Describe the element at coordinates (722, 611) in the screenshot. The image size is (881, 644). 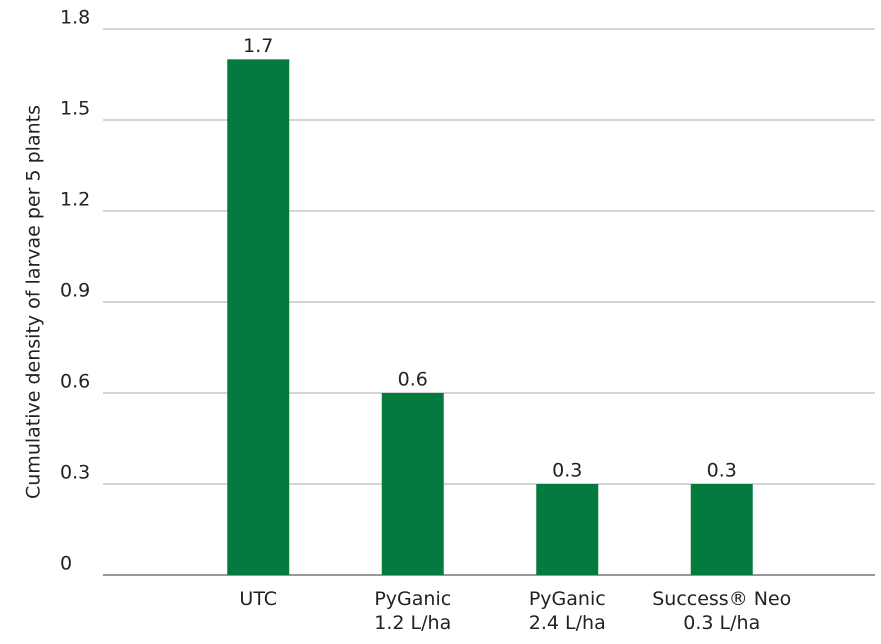
I see `x-tick-label: Success® Neo 0.3 L/ha` at that location.